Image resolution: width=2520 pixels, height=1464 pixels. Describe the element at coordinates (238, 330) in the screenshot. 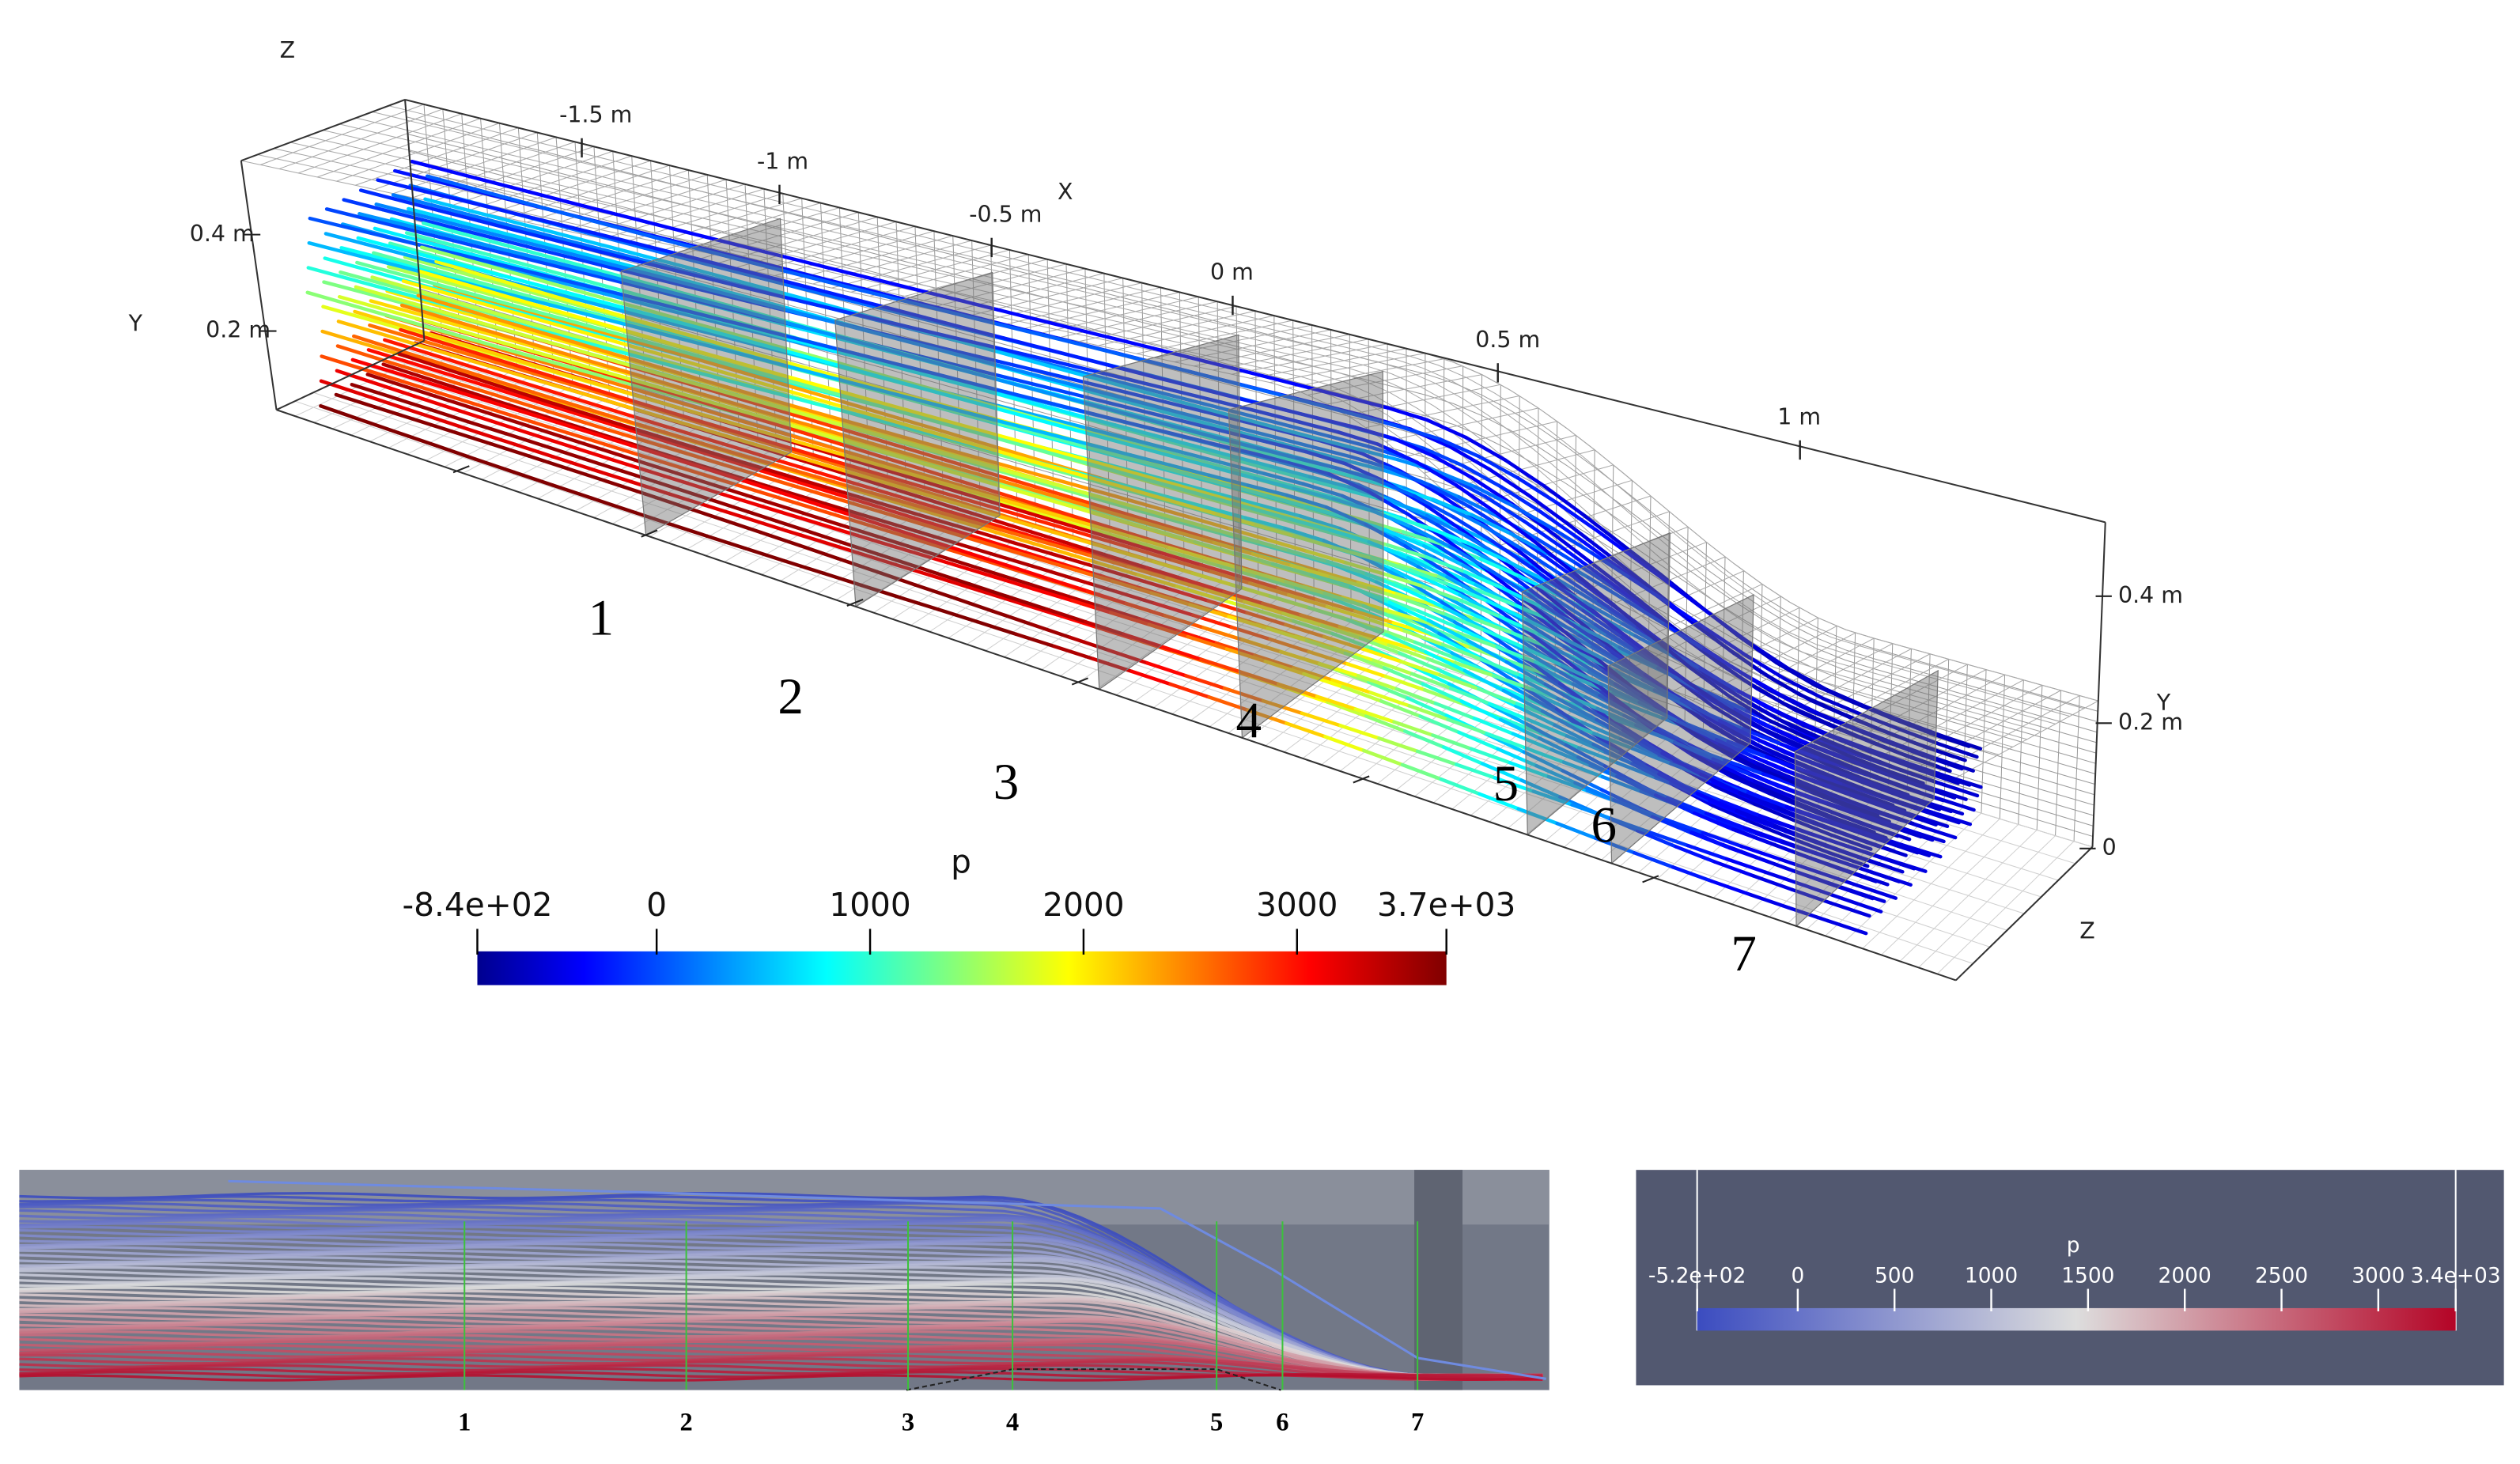

I see `y-tick-label: 0.2 m` at that location.